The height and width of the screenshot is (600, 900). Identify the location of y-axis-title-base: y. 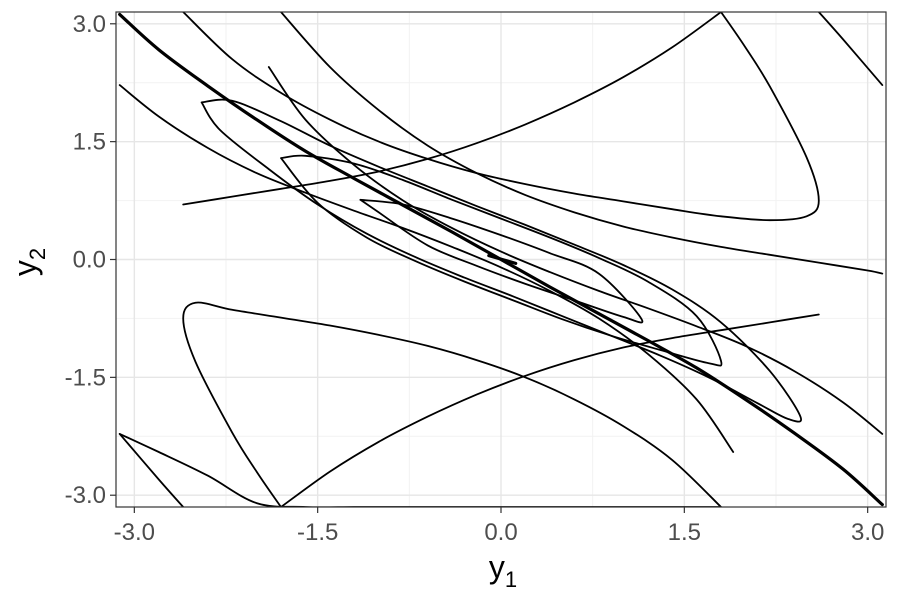
(25, 268).